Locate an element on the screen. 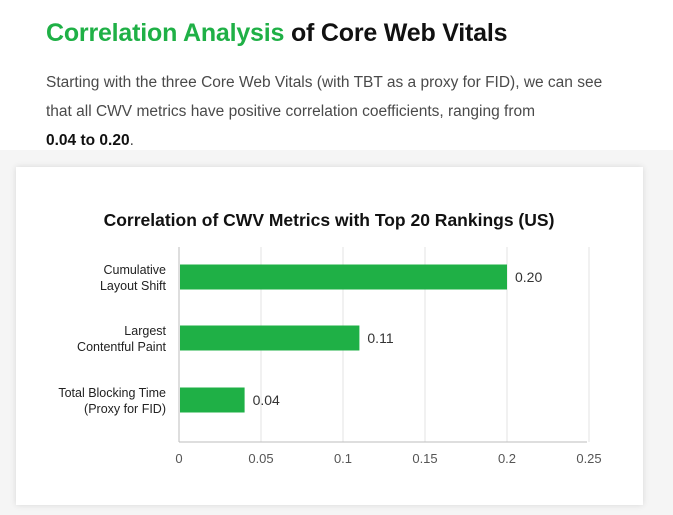 This screenshot has width=673, height=515. category-label: Cumulative is located at coordinates (134, 270).